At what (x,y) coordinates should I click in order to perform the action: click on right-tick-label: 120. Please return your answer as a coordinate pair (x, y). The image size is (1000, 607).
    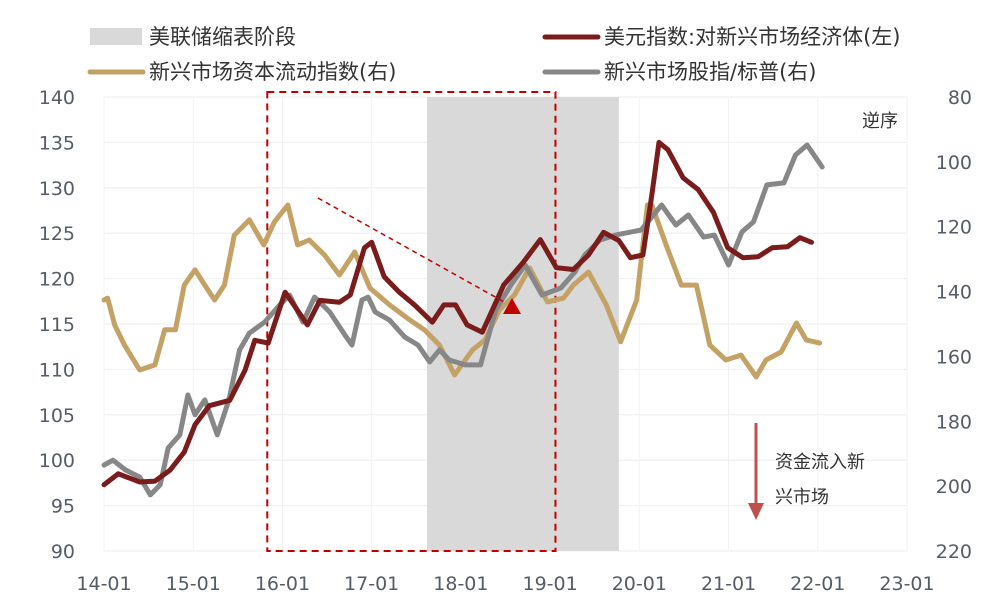
    Looking at the image, I should click on (954, 228).